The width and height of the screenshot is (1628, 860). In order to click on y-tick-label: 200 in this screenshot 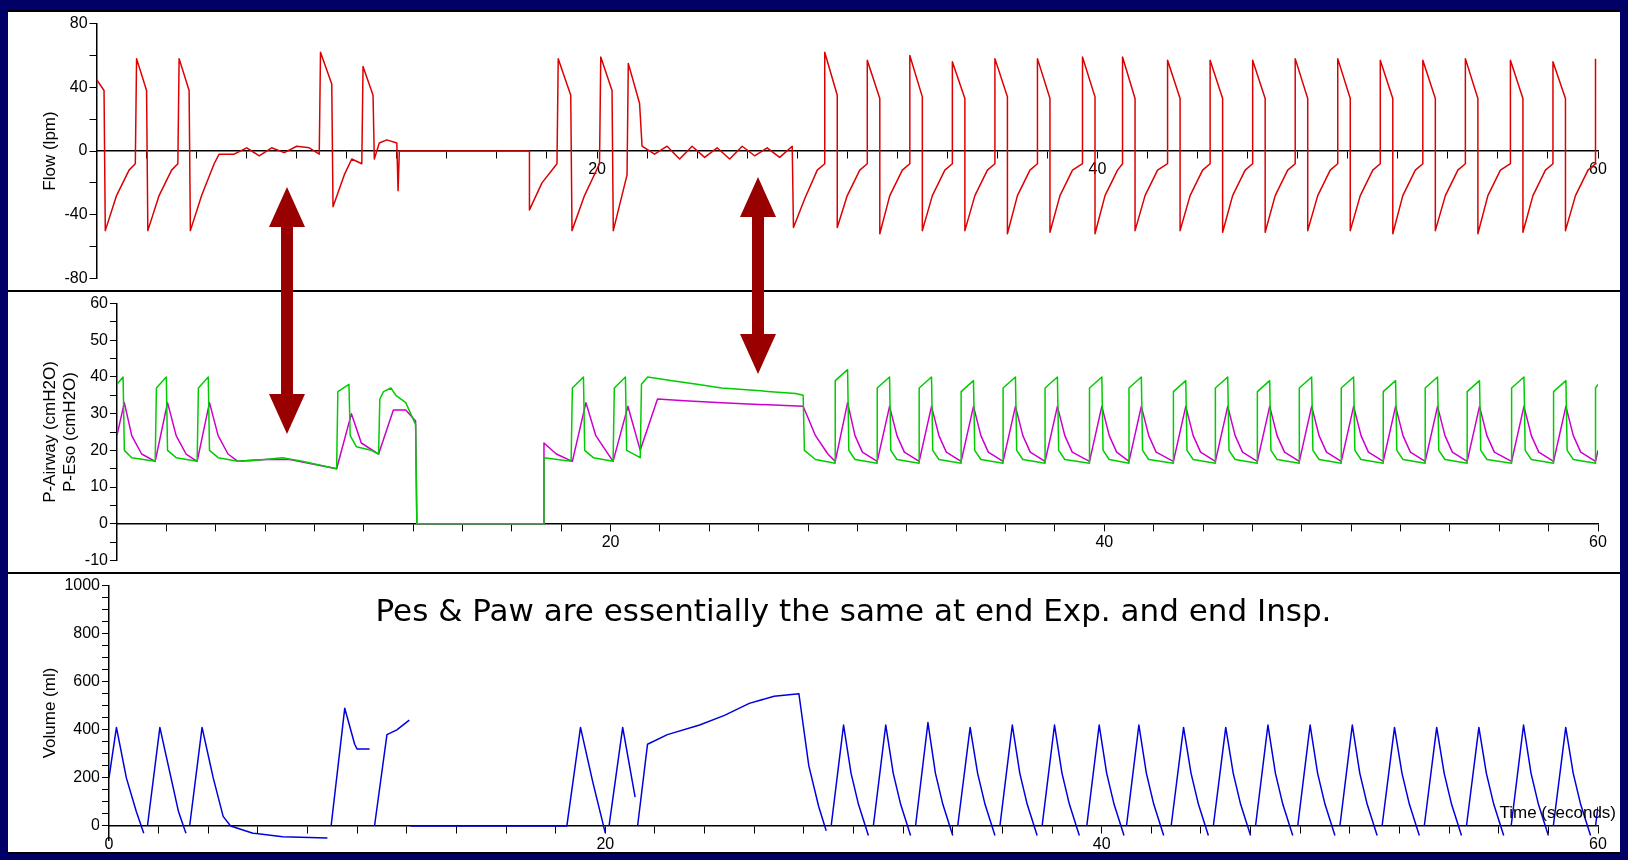, I will do `click(87, 777)`.